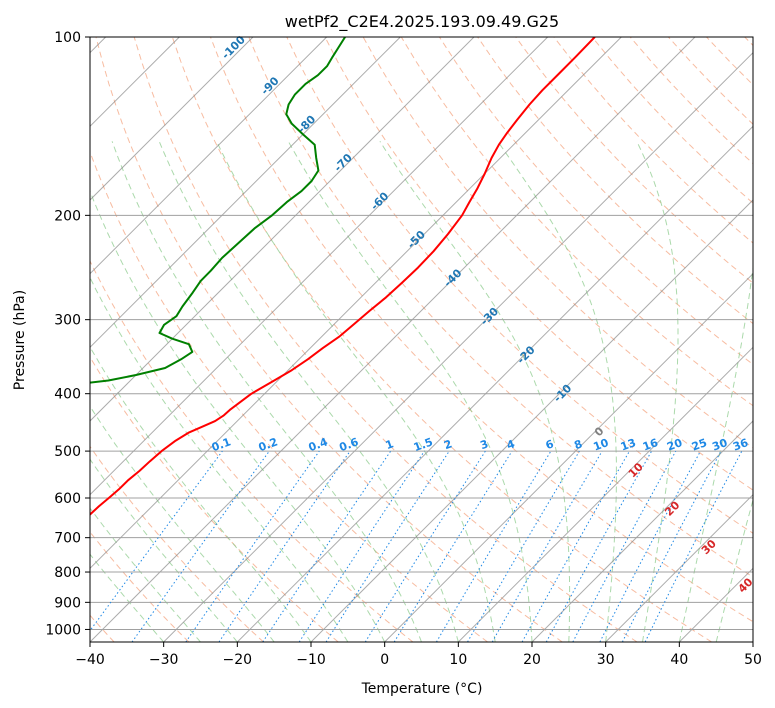 The image size is (775, 708). What do you see at coordinates (67, 321) in the screenshot?
I see `y-tick-label: 300` at bounding box center [67, 321].